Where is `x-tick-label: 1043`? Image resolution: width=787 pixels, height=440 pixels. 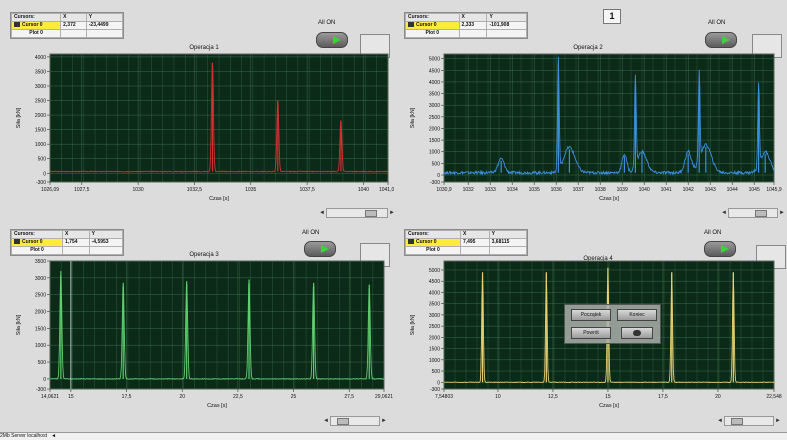
x-tick-label: 1043 is located at coordinates (710, 190).